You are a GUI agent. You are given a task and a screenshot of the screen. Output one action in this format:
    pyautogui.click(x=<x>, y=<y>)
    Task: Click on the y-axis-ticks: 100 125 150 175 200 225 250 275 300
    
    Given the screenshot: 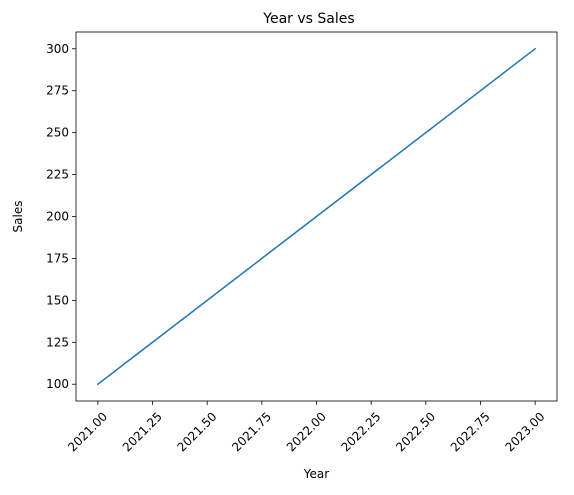 What is the action you would take?
    pyautogui.click(x=61, y=216)
    